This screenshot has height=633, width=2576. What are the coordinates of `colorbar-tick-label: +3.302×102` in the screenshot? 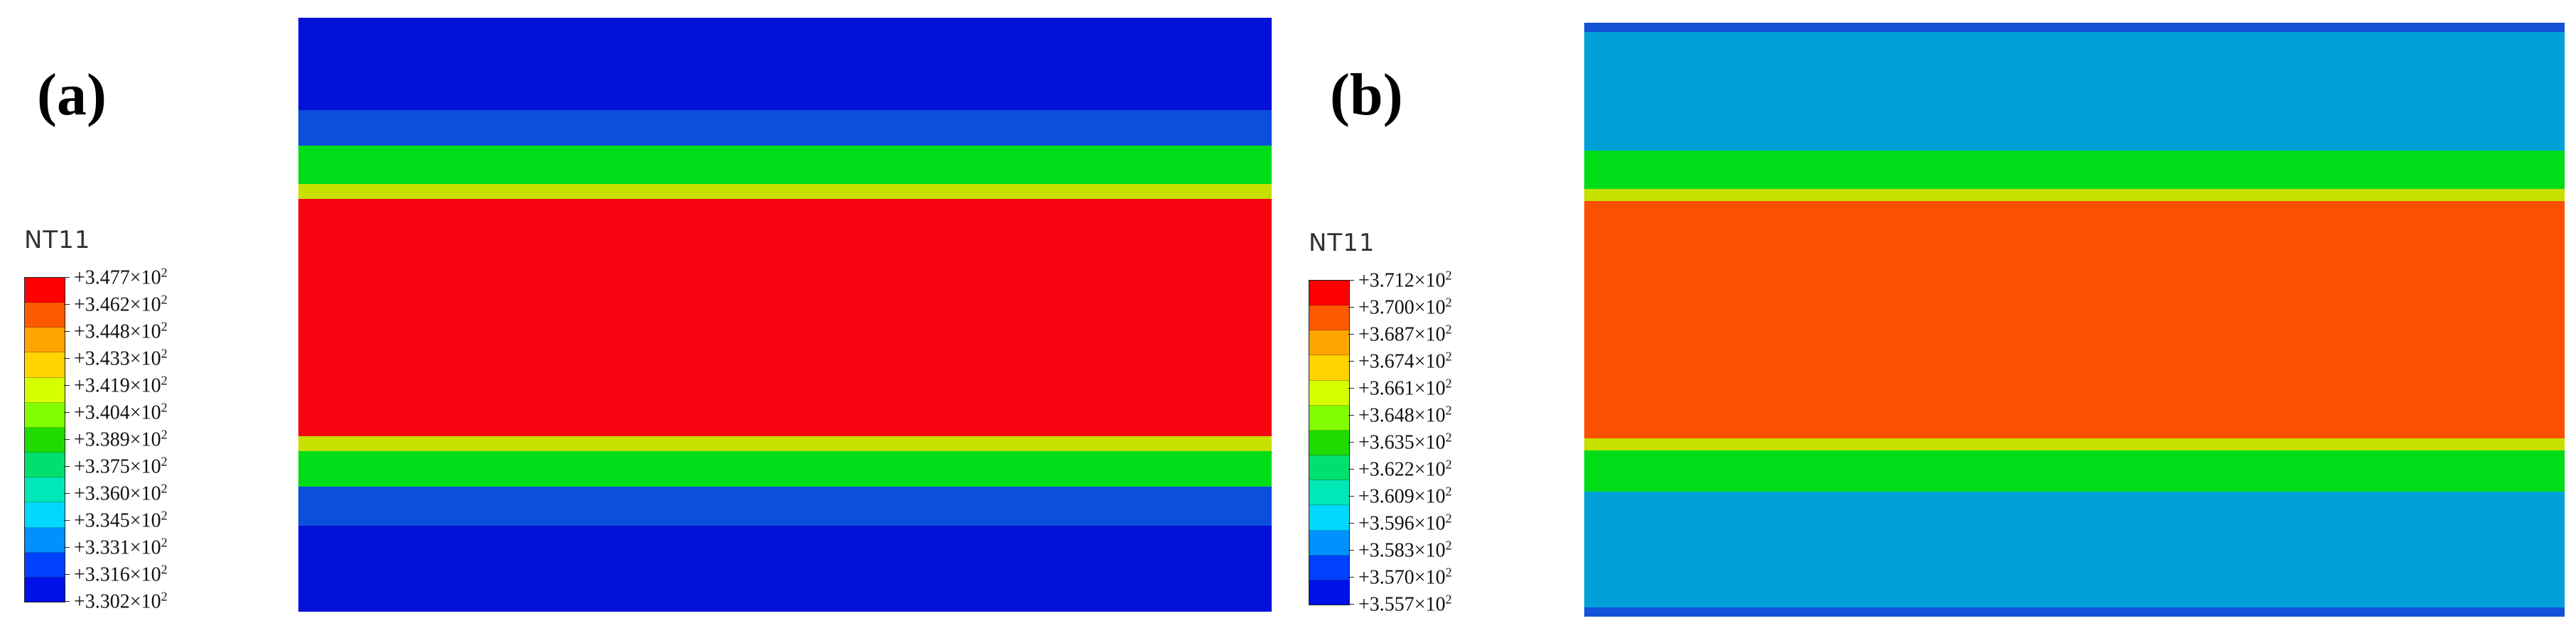 It's located at (121, 601).